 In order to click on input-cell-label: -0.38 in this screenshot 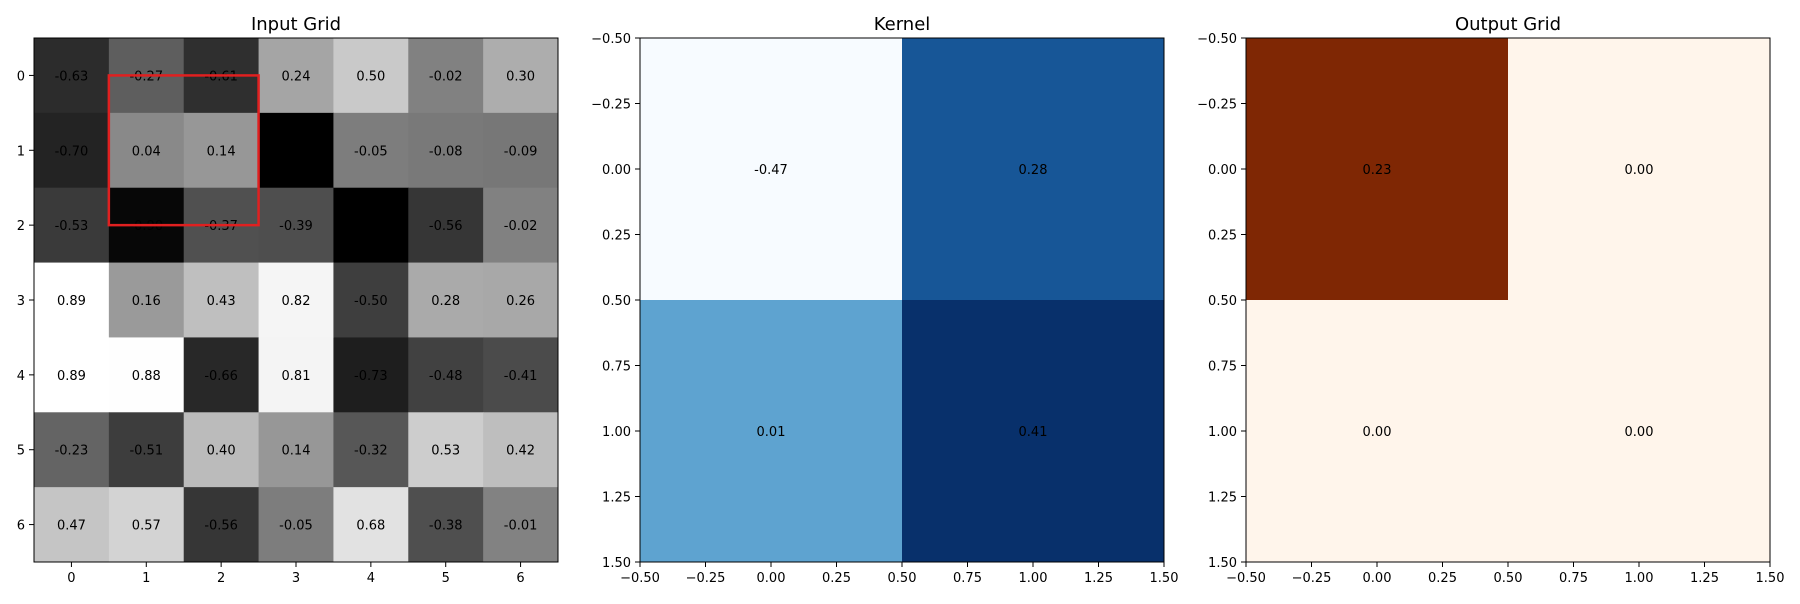, I will do `click(446, 526)`.